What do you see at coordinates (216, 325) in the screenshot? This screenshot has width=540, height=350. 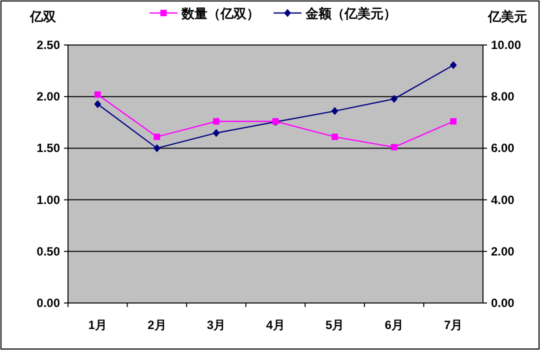 I see `x-tick-label: 3月` at bounding box center [216, 325].